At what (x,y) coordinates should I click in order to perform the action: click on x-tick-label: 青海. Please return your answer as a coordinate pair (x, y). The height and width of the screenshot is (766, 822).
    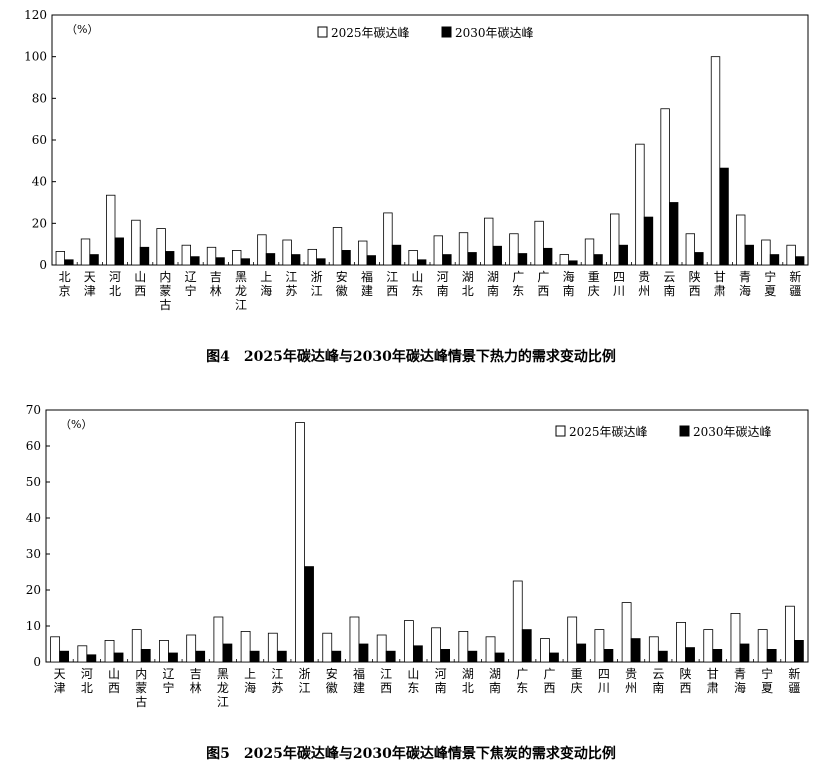
    Looking at the image, I should click on (740, 681).